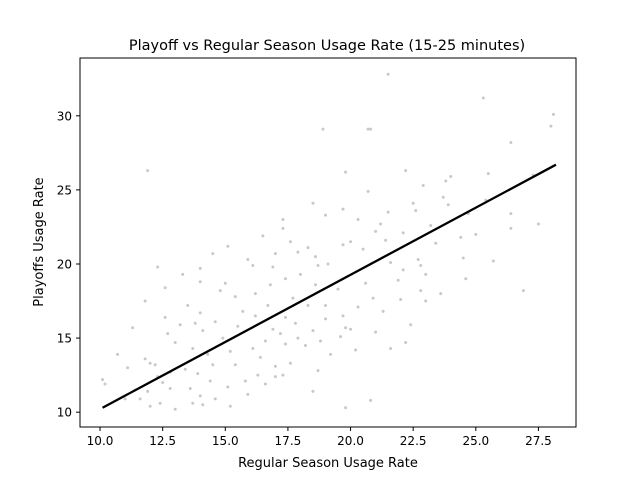  I want to click on x-tick-label: 17.5, so click(288, 441).